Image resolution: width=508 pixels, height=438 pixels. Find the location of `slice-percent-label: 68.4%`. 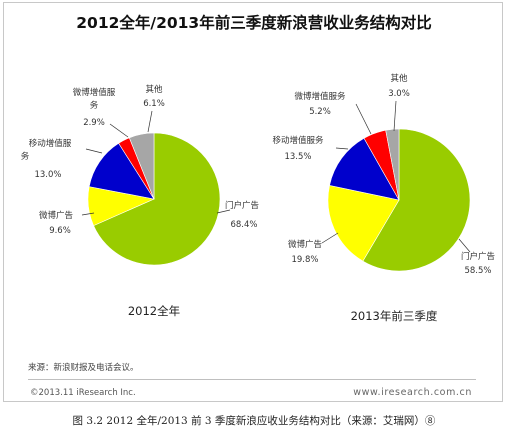

slice-percent-label: 68.4% is located at coordinates (243, 225).